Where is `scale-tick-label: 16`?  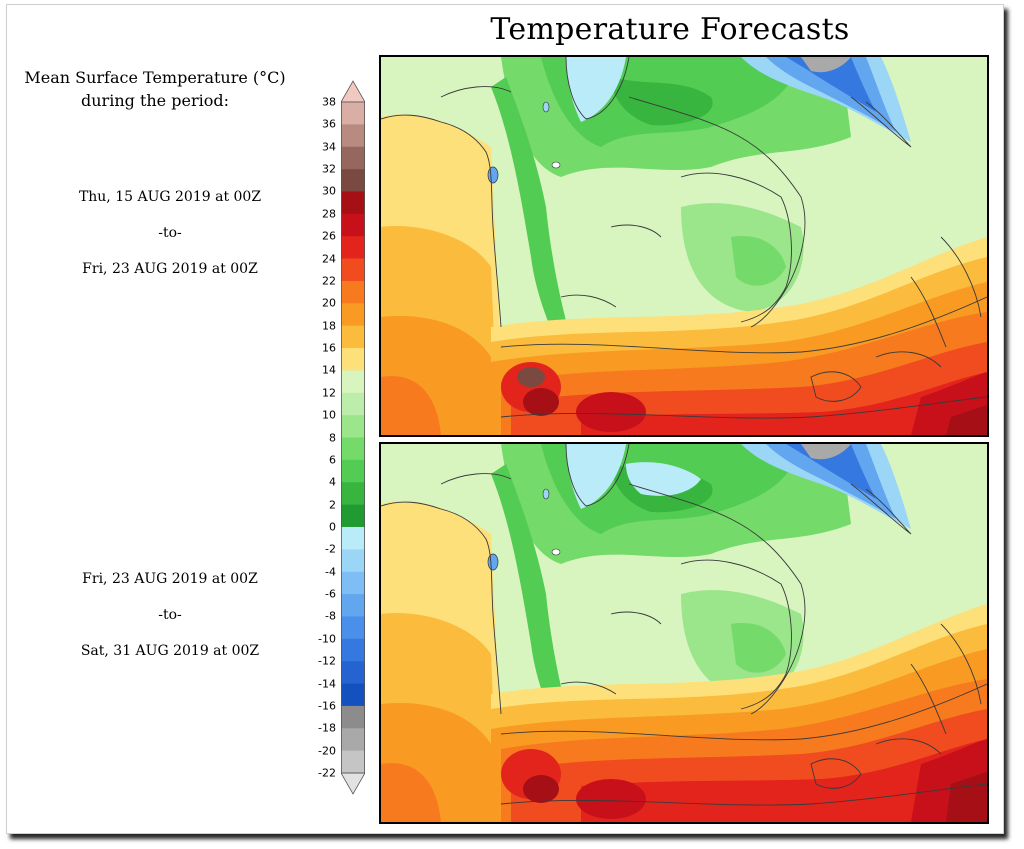 scale-tick-label: 16 is located at coordinates (329, 348).